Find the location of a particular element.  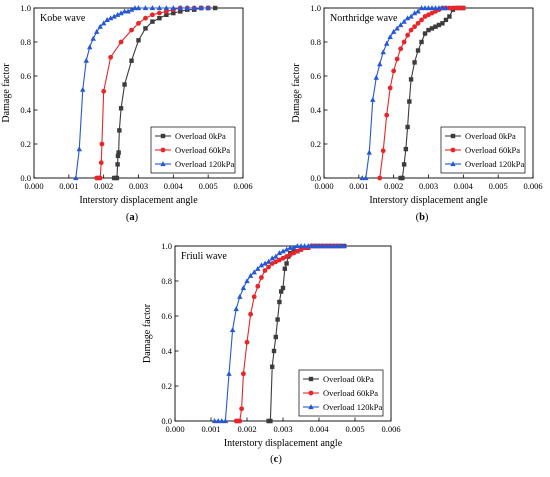

y-tick-label: 0.0 is located at coordinates (166, 421).